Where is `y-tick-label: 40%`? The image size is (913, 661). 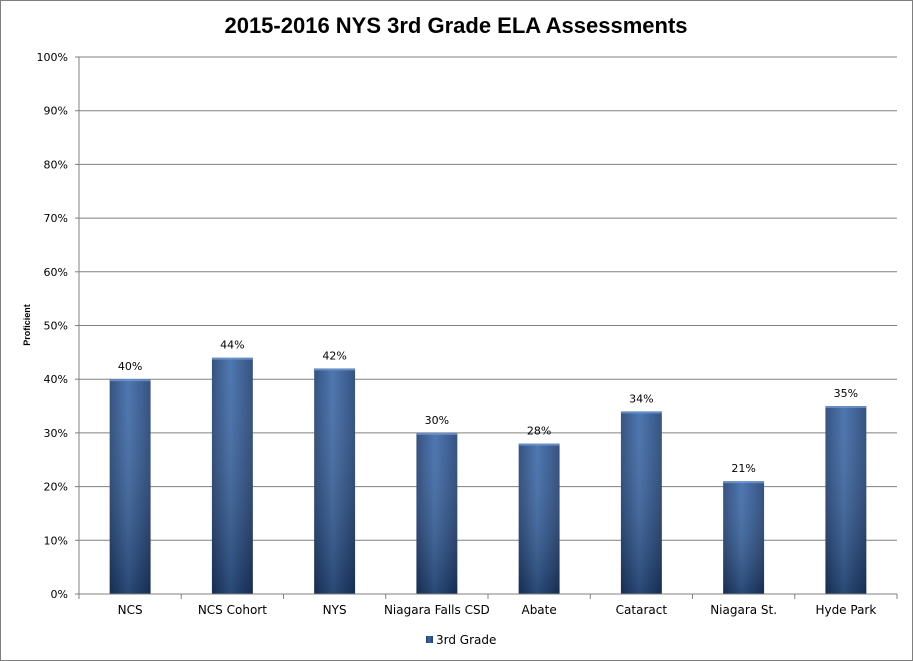
y-tick-label: 40% is located at coordinates (56, 379).